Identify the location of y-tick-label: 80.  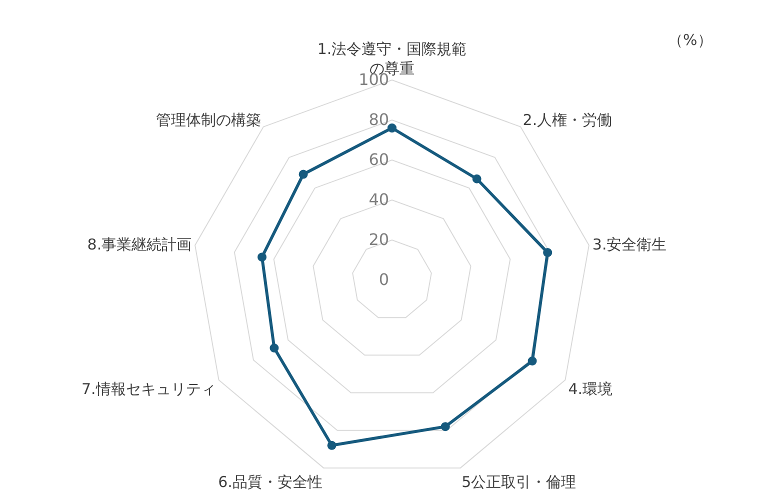
(379, 120).